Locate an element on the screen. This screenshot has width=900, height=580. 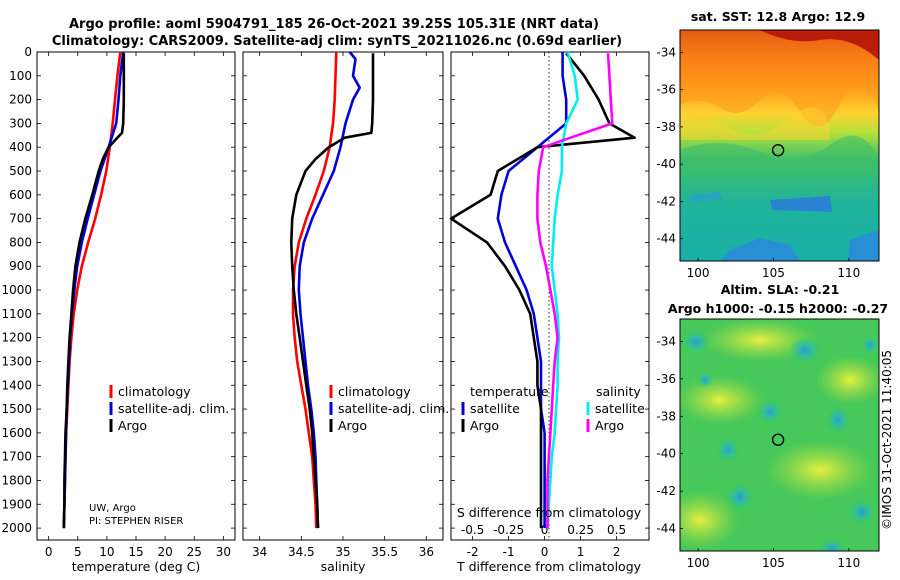
depth-tick-label: 1500 is located at coordinates (16, 409).